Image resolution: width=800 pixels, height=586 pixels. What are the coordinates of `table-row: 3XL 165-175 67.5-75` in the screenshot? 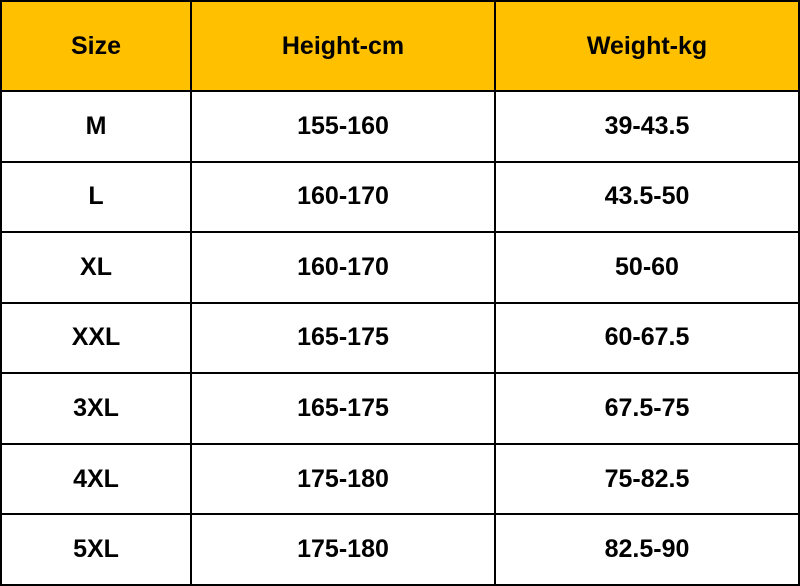 It's located at (400, 408).